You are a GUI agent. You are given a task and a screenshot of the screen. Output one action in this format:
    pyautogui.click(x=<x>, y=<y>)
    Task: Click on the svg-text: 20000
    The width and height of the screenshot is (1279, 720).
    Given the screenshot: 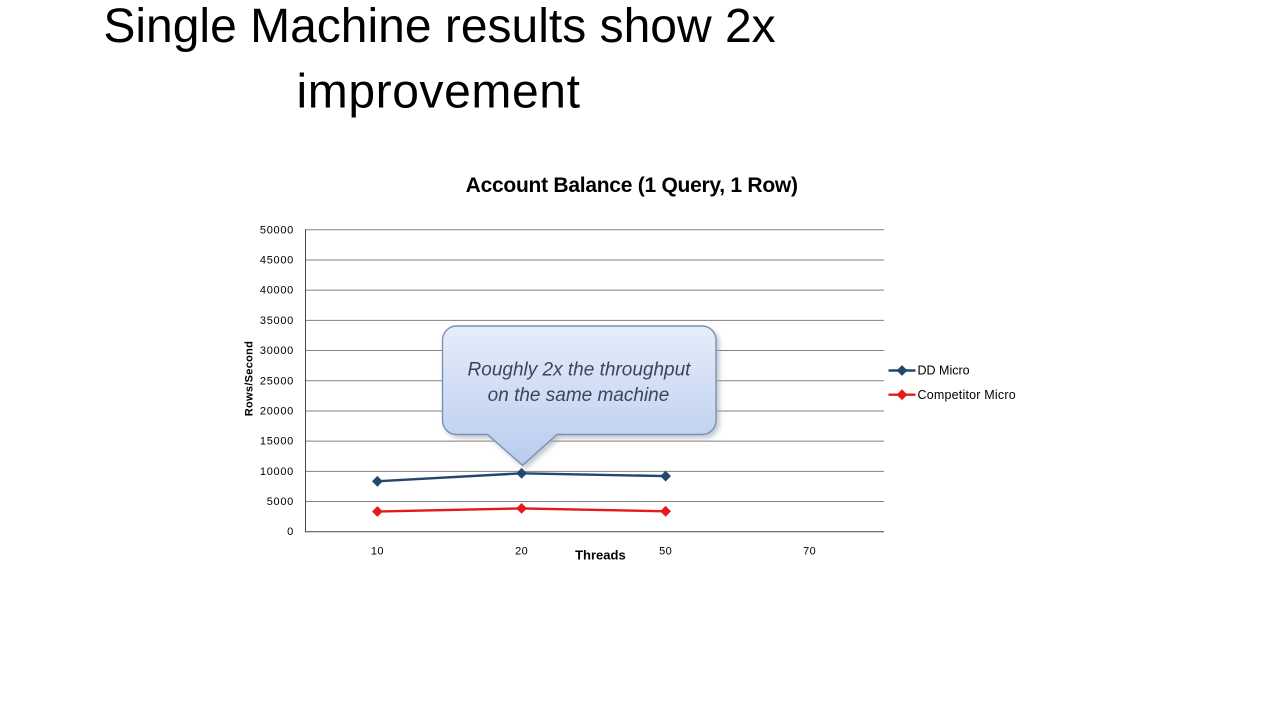 What is the action you would take?
    pyautogui.click(x=277, y=411)
    